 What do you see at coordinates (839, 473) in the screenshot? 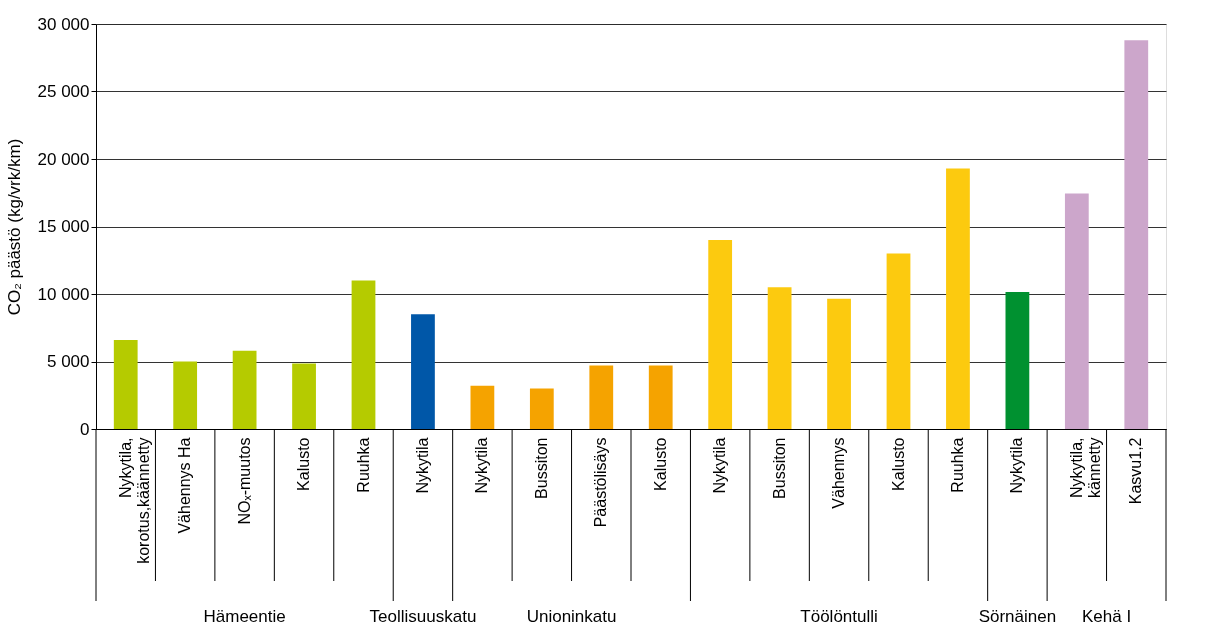
I see `x-tick-label: Vähennys` at bounding box center [839, 473].